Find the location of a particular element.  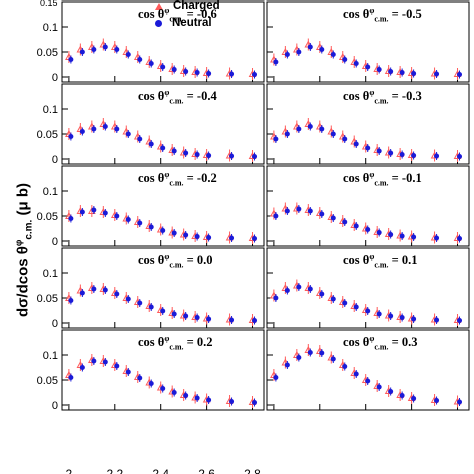

y-tick-label: 0.05 is located at coordinates (47, 299).